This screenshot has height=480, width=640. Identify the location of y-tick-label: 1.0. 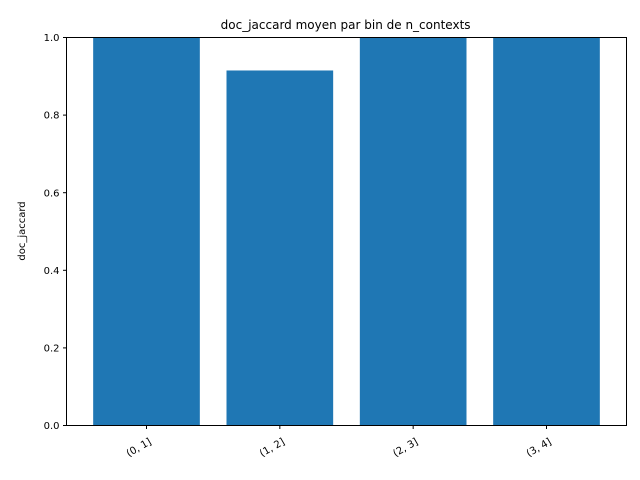
(52, 38).